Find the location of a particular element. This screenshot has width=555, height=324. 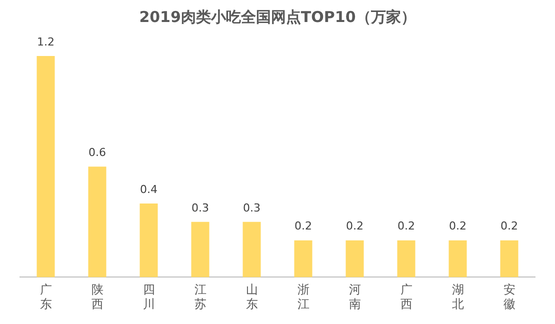

data-label: 1.2 is located at coordinates (45, 41).